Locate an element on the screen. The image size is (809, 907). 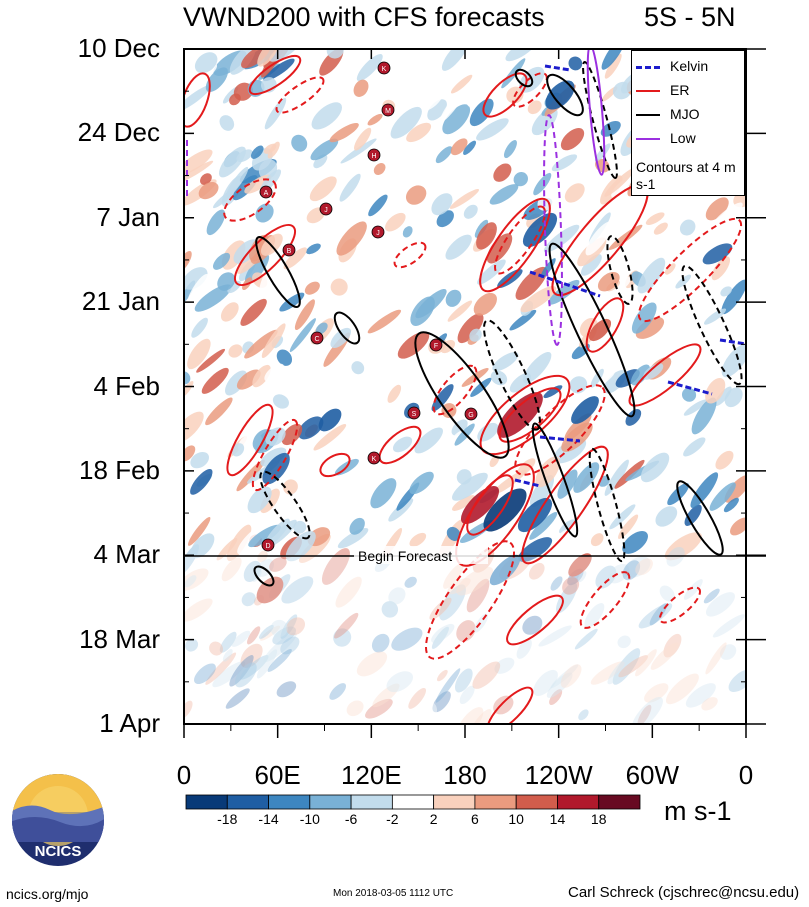
ncics-logo: NCICS is located at coordinates (58, 820).